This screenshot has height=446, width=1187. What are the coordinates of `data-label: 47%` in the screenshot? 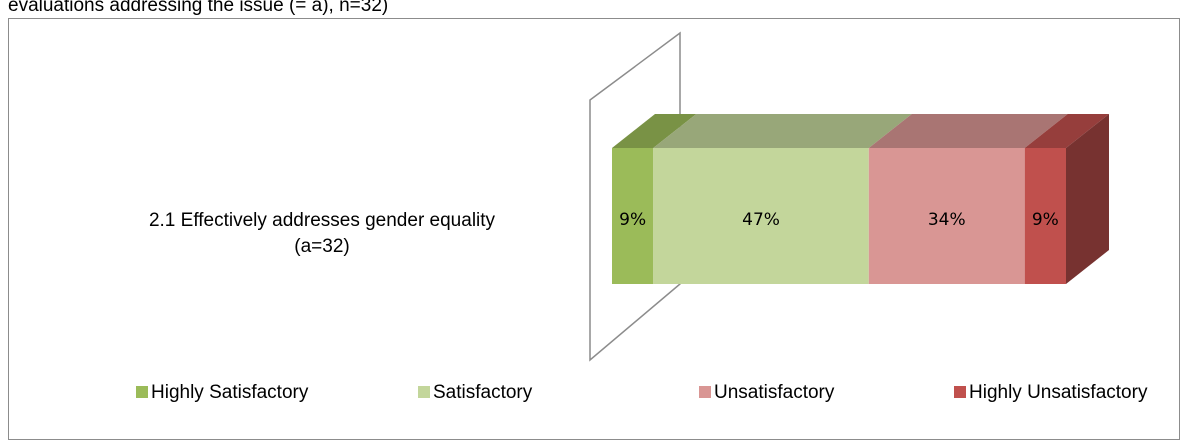 It's located at (761, 220).